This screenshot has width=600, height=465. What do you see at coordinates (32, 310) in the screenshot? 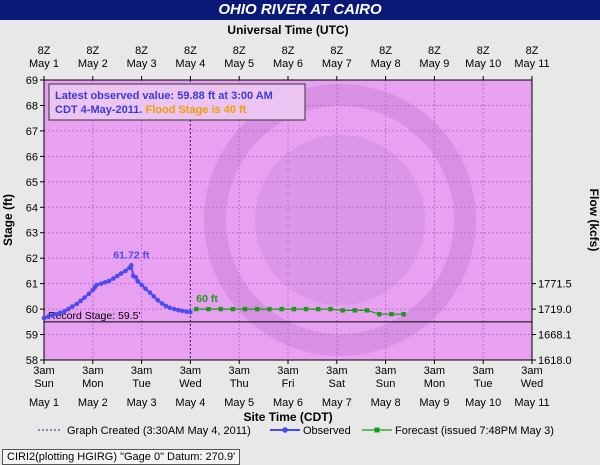
I see `y-tick-label: 60` at bounding box center [32, 310].